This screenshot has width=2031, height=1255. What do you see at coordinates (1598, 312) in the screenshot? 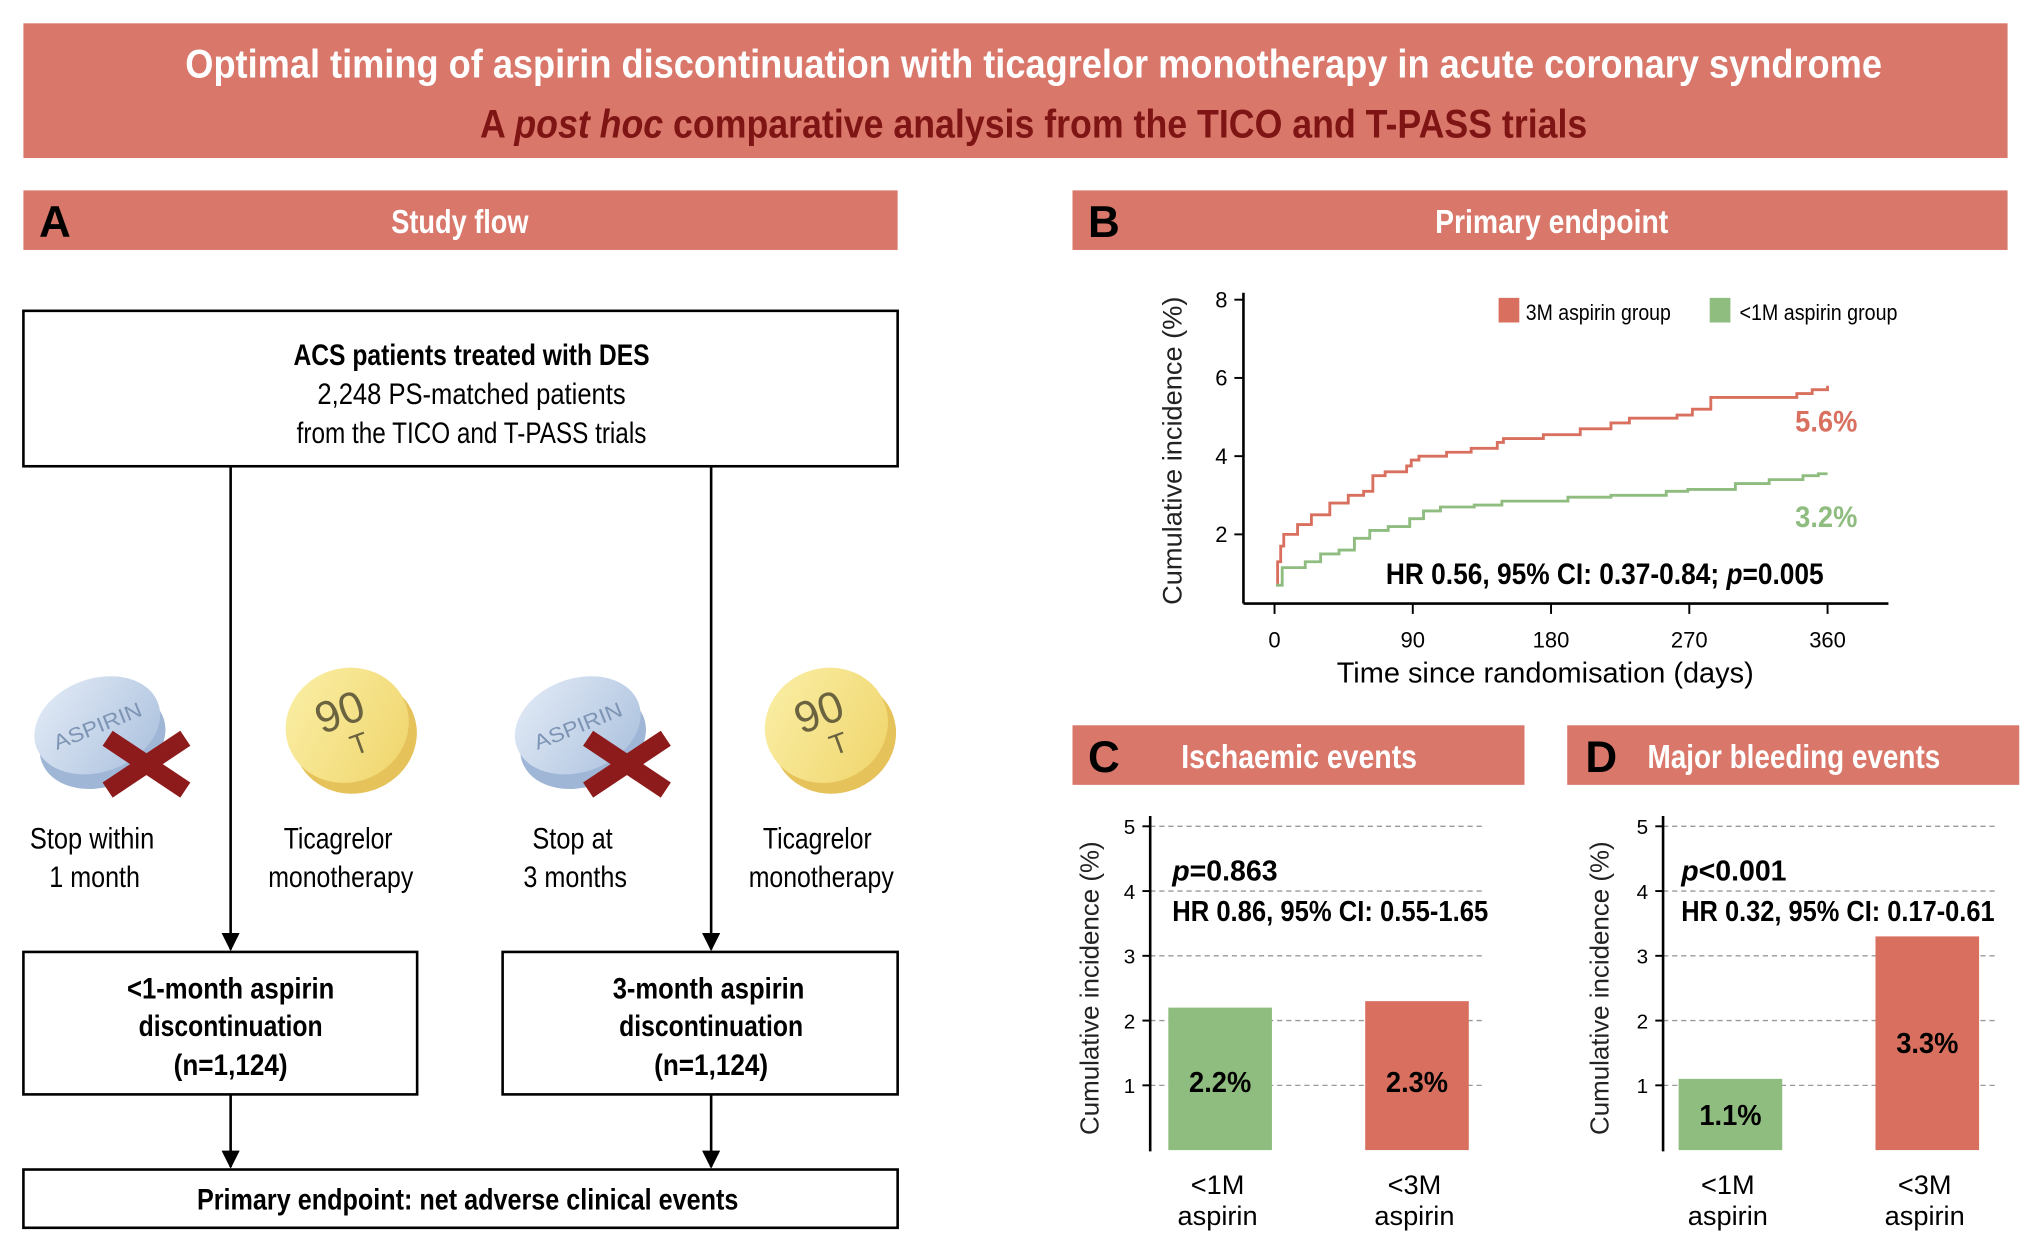
I see `legend-label-3m: 3M aspirin group` at bounding box center [1598, 312].